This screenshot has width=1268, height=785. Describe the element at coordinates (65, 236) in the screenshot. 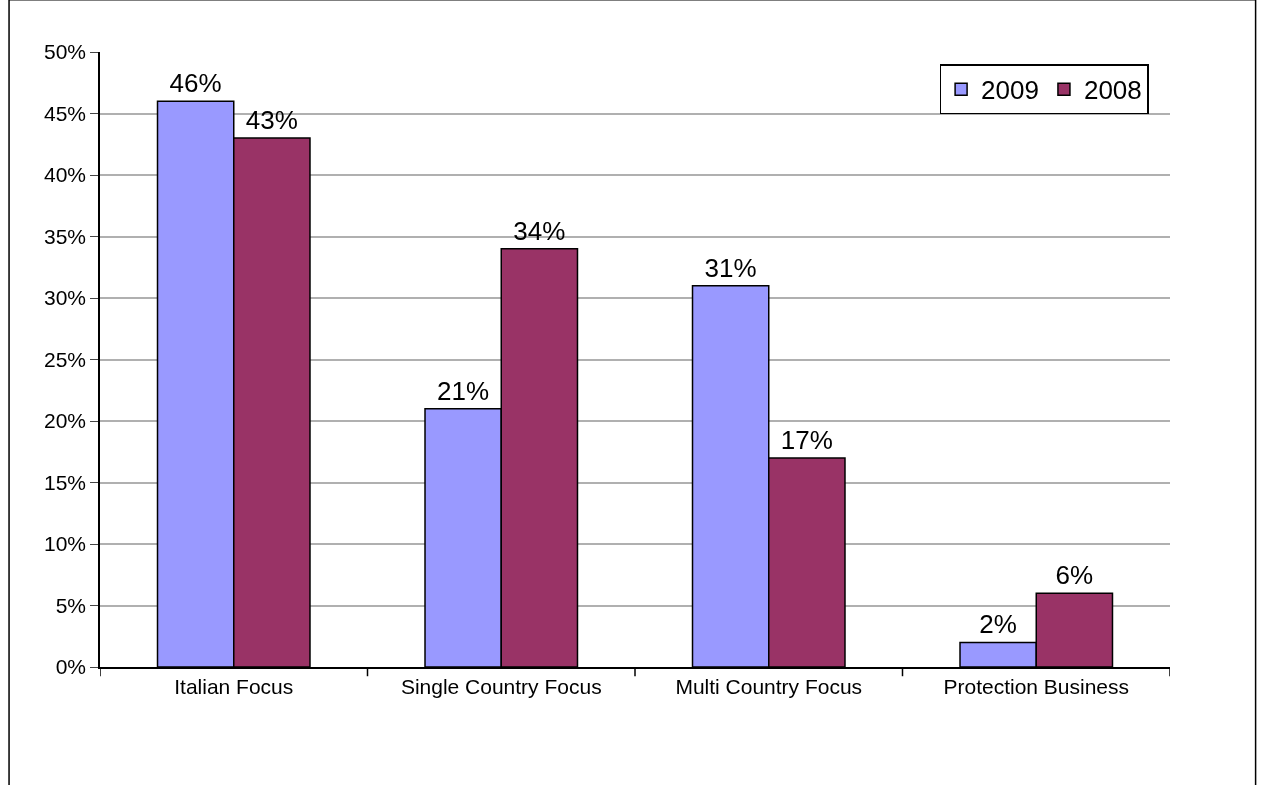

I see `y-tick-label: 35%` at that location.